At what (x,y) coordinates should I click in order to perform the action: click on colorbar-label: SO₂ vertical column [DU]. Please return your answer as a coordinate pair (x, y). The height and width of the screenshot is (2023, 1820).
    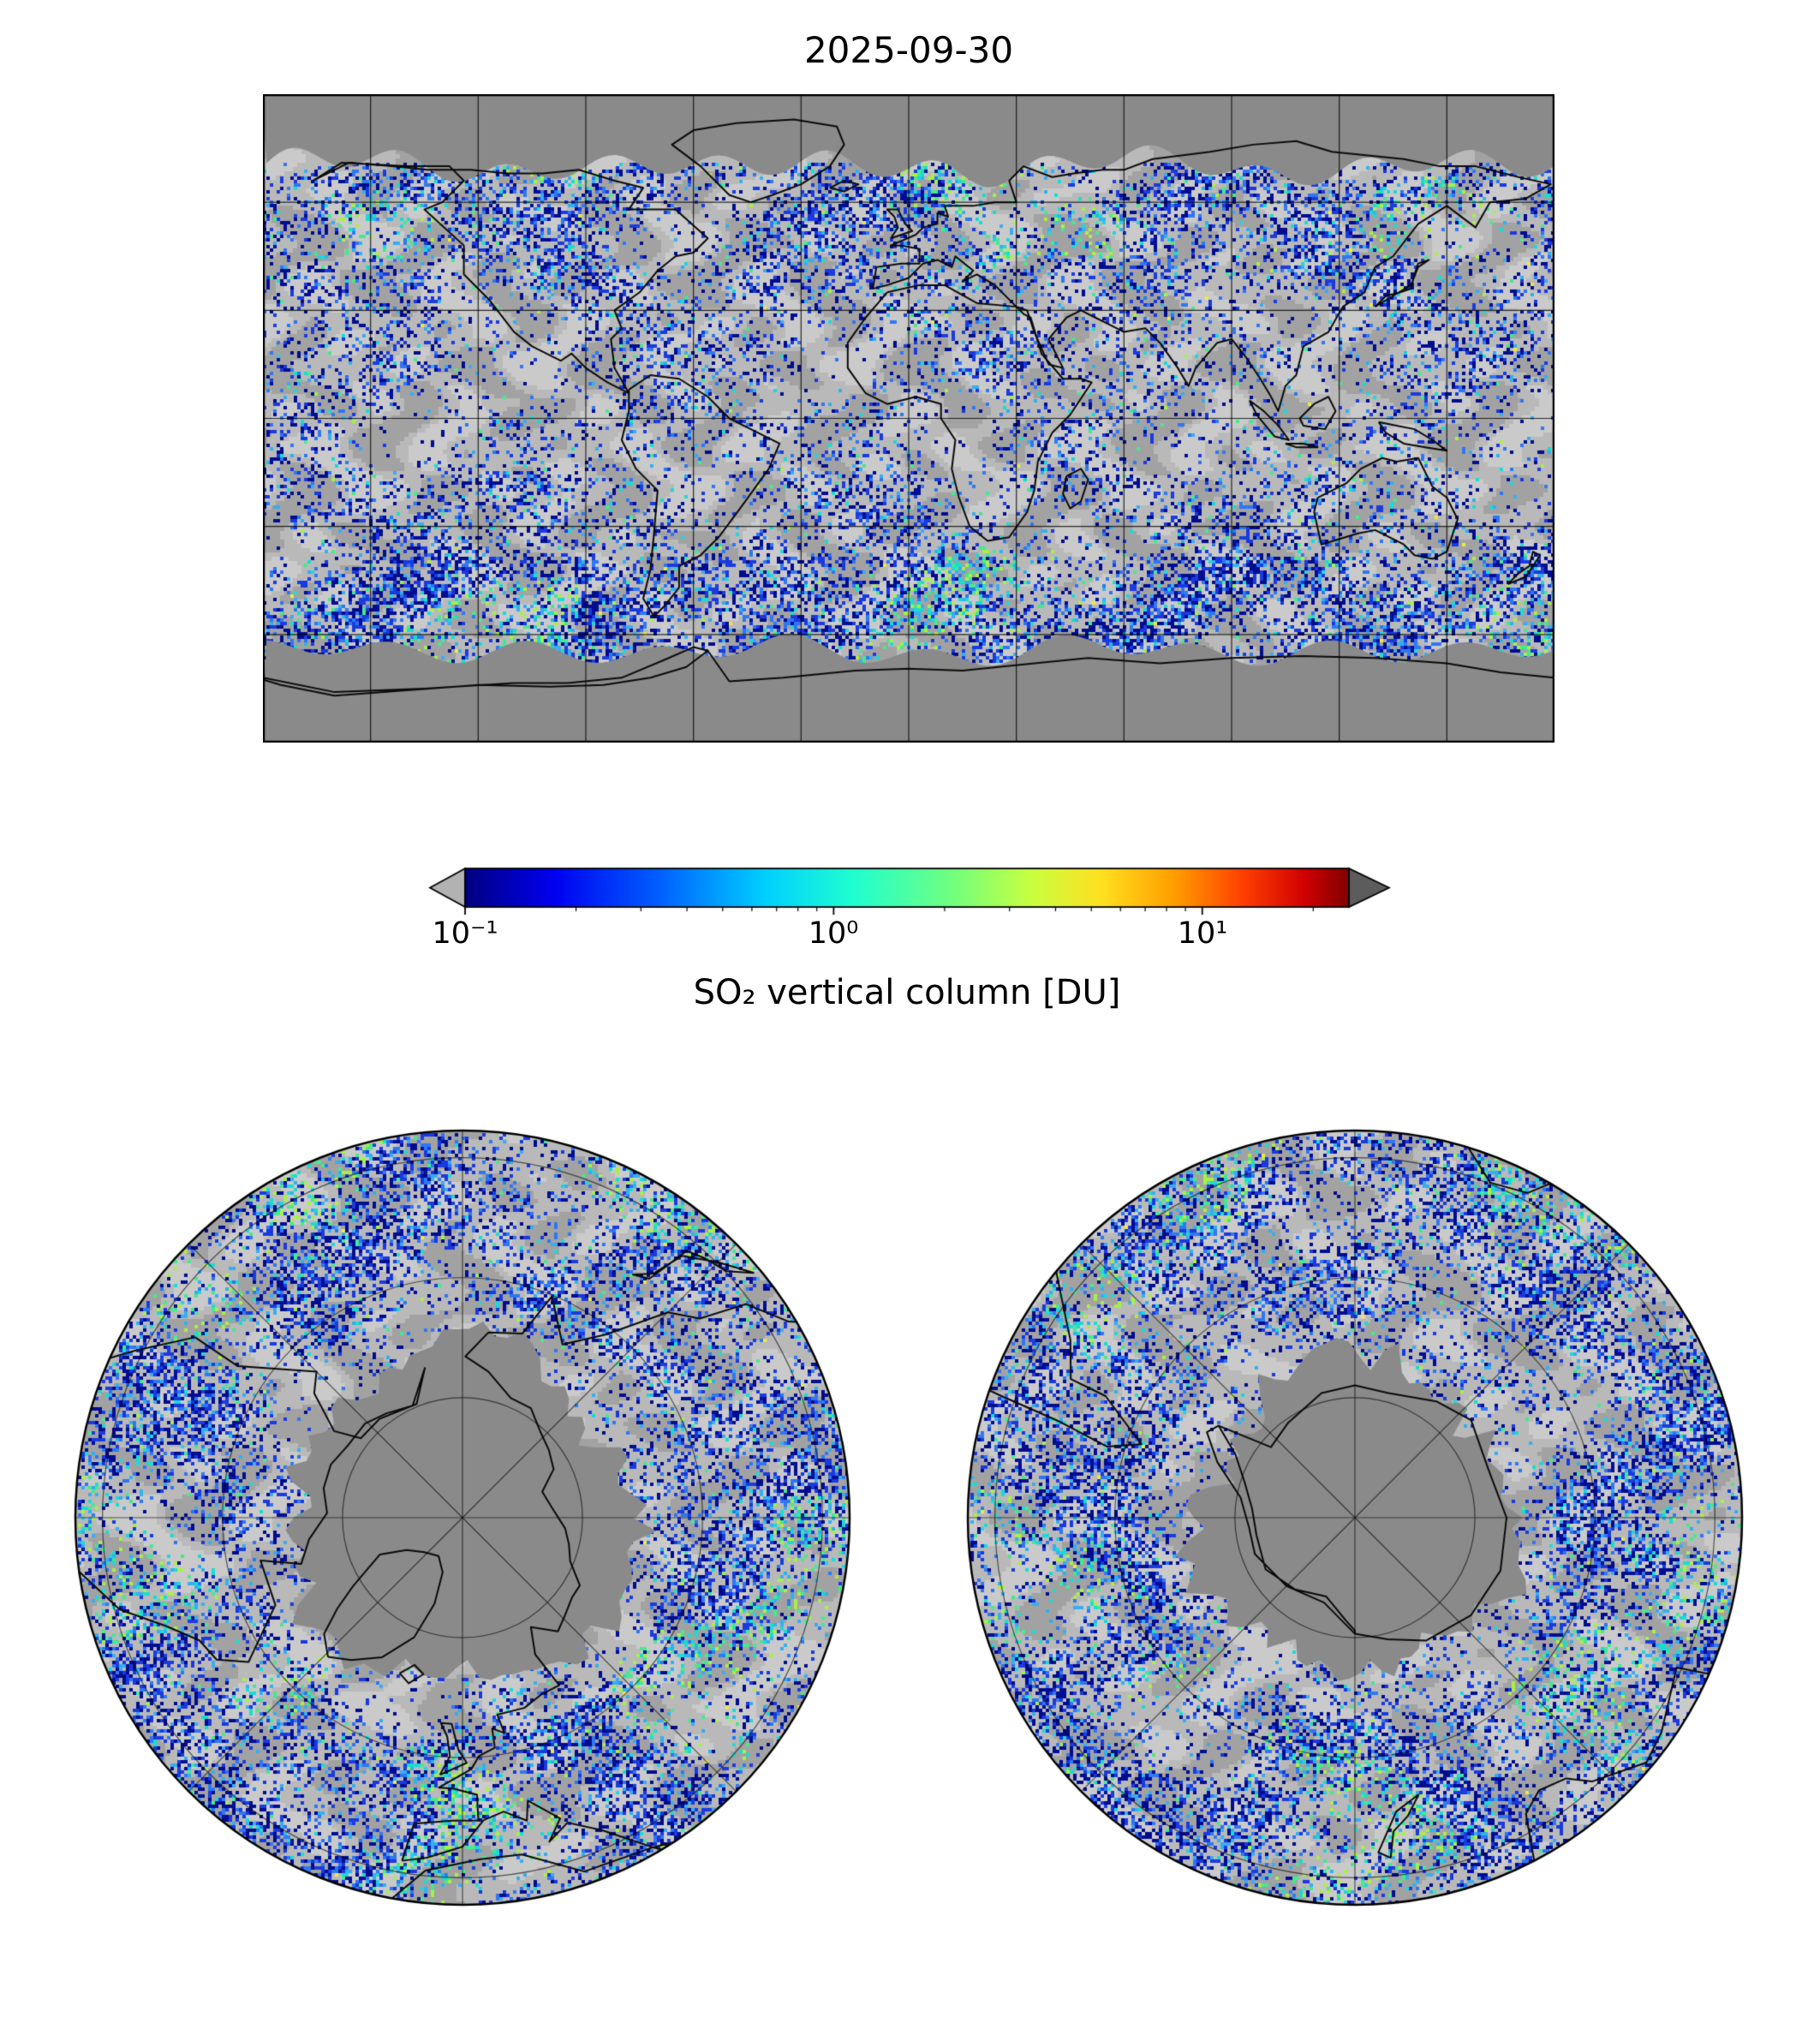
    Looking at the image, I should click on (907, 992).